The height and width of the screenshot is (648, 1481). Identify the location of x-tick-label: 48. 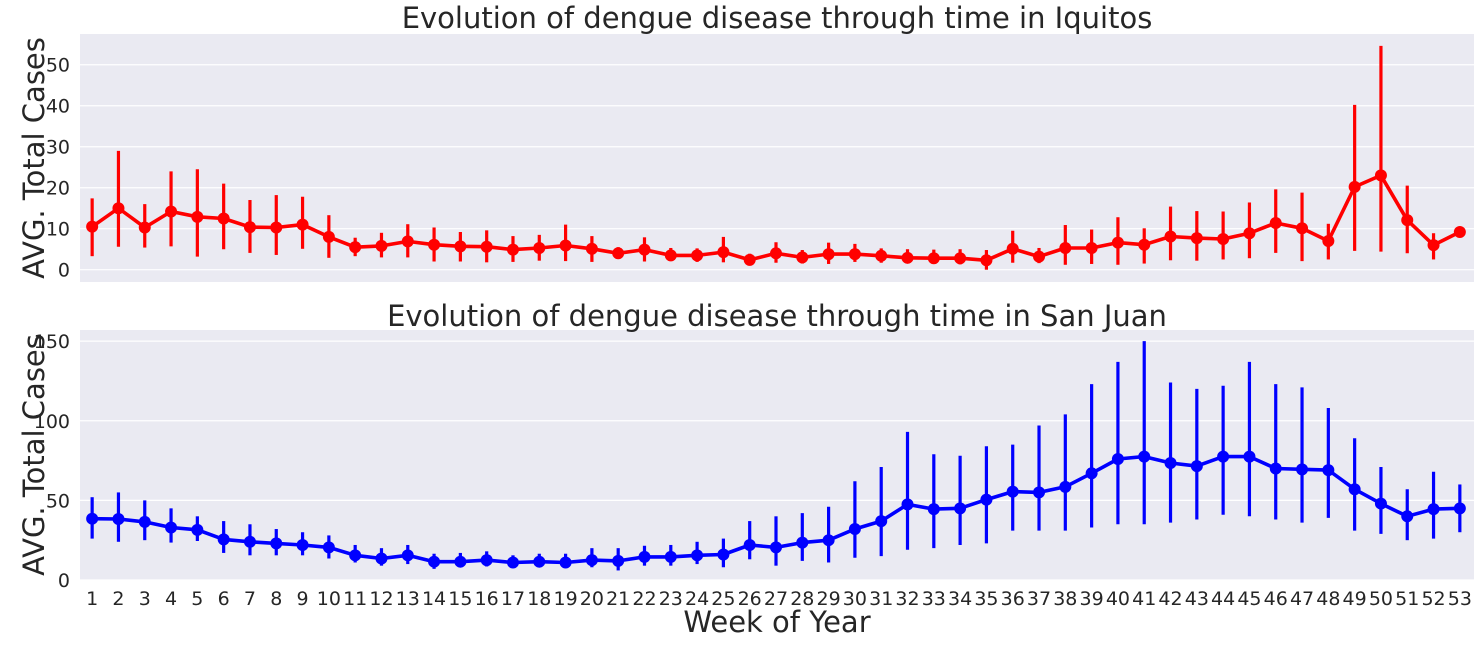
(1328, 599).